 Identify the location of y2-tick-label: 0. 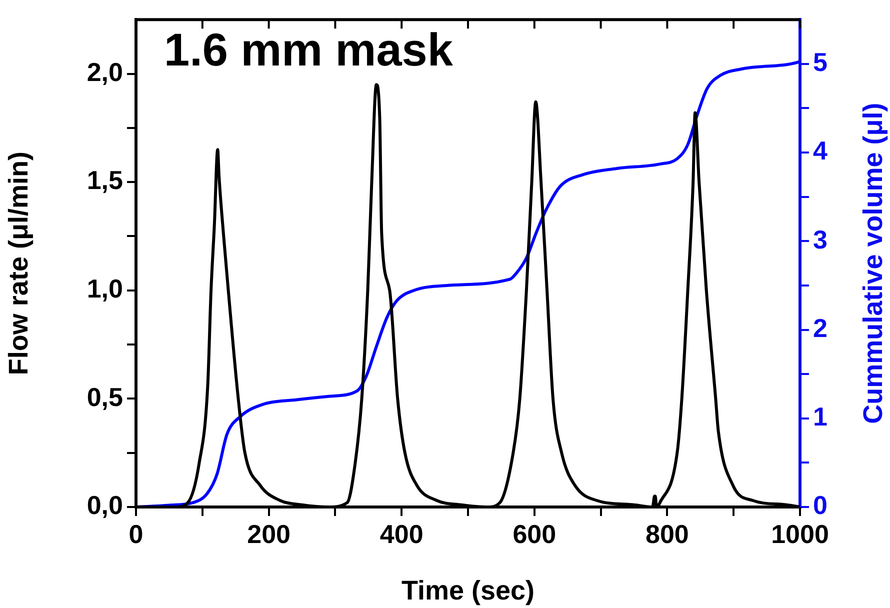
(820, 505).